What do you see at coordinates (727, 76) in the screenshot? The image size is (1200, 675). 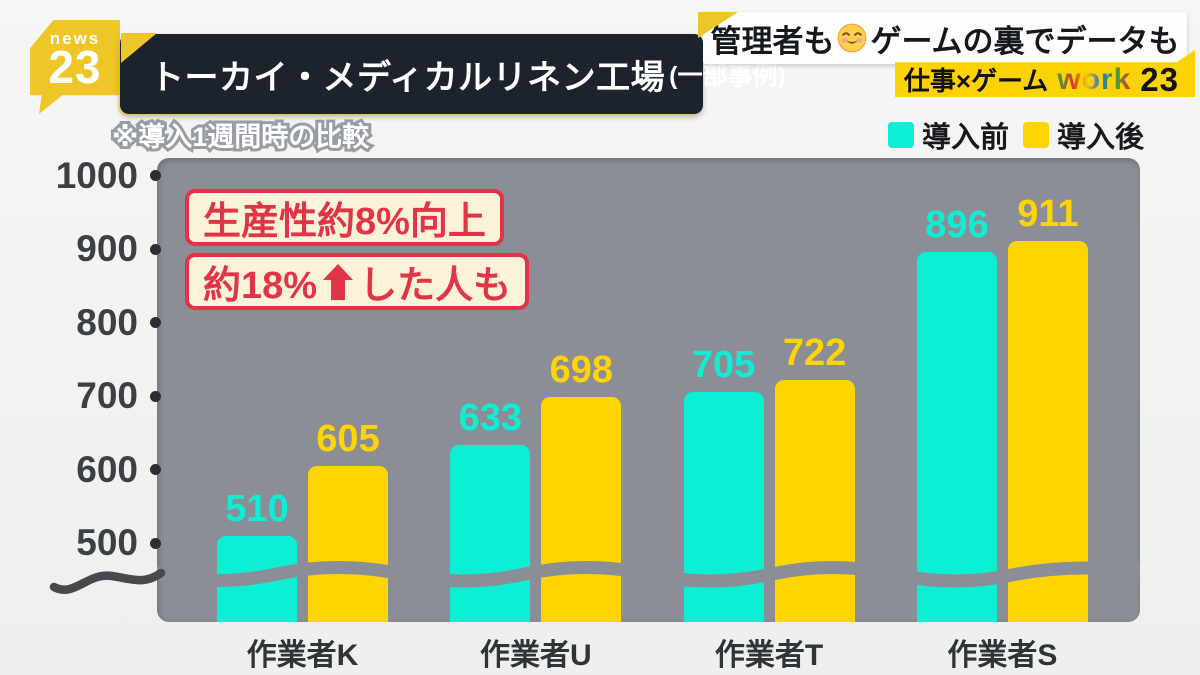 I see `banner-subtitle: (一部事例)` at bounding box center [727, 76].